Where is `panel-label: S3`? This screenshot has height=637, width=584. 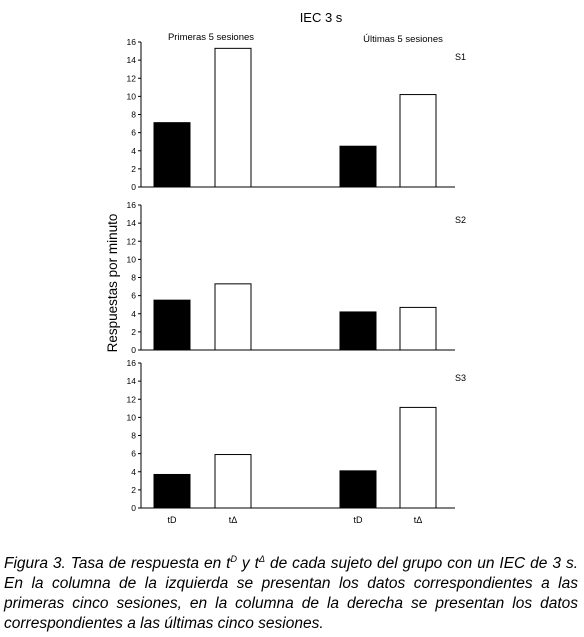
panel-label: S3 is located at coordinates (460, 378).